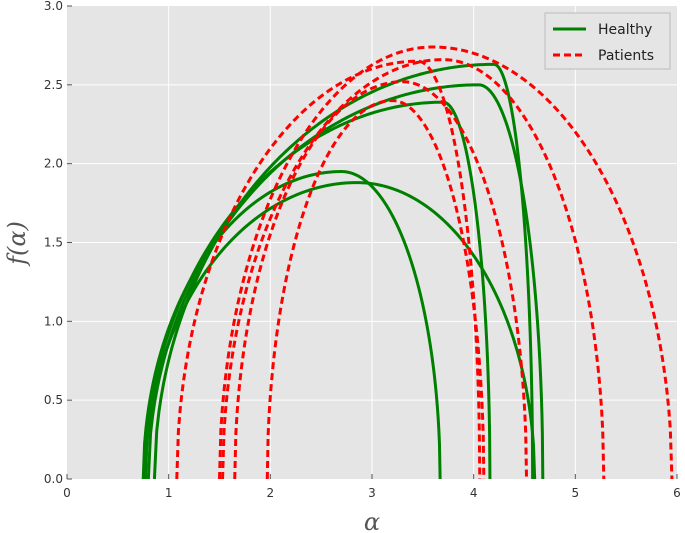 The image size is (685, 533). I want to click on y-tick-label: 2.5, so click(53, 85).